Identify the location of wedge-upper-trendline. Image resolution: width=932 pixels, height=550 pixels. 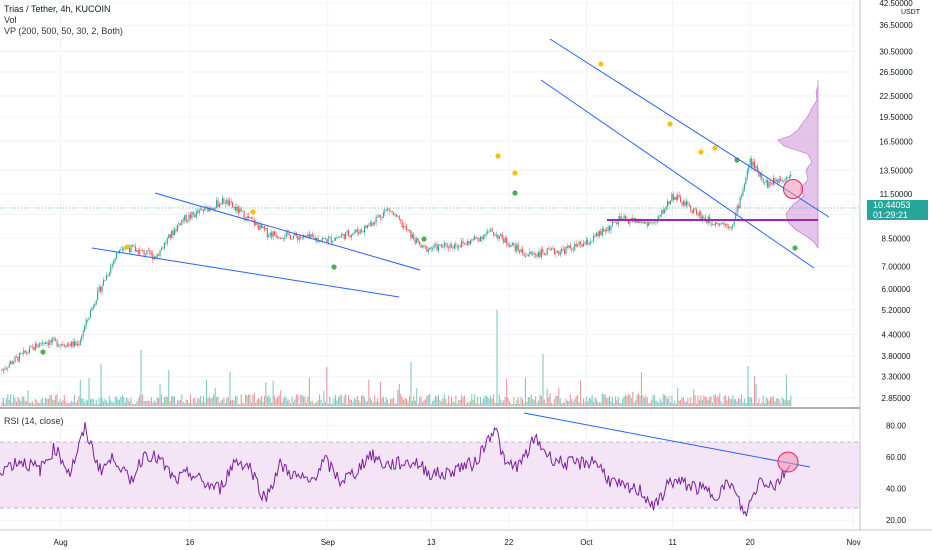
(287, 231).